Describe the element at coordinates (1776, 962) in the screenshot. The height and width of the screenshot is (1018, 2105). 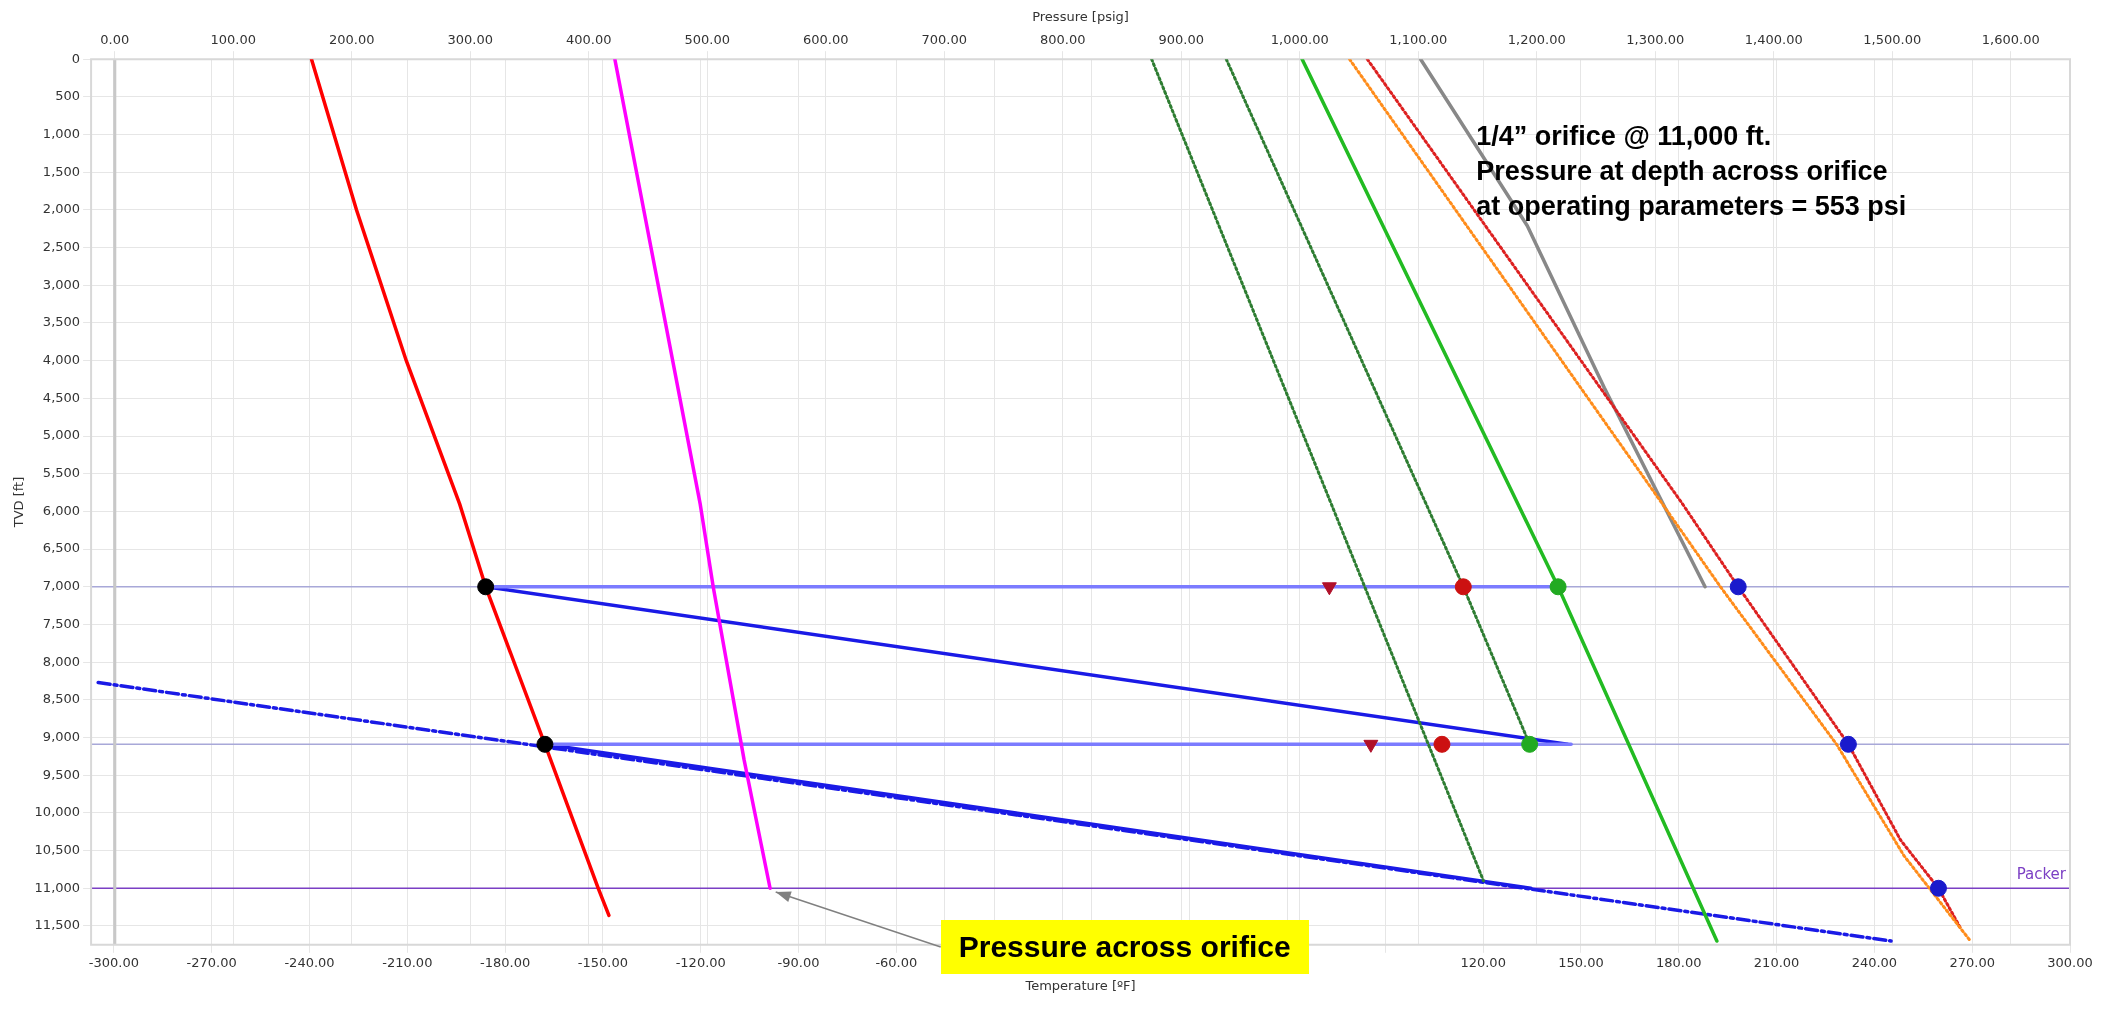
I see `x-tick-label: 210.00` at that location.